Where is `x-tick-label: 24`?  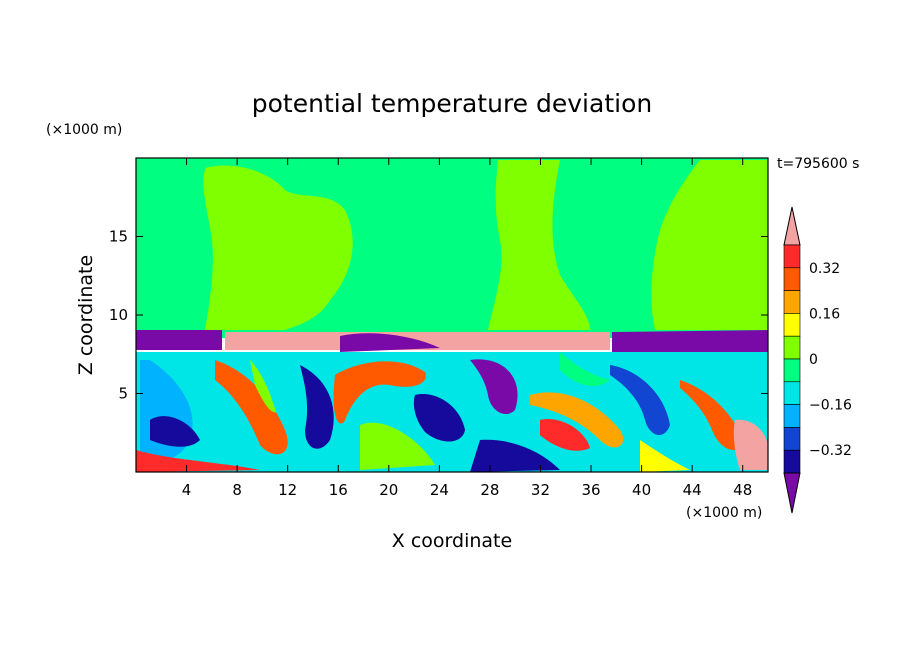 x-tick-label: 24 is located at coordinates (439, 490).